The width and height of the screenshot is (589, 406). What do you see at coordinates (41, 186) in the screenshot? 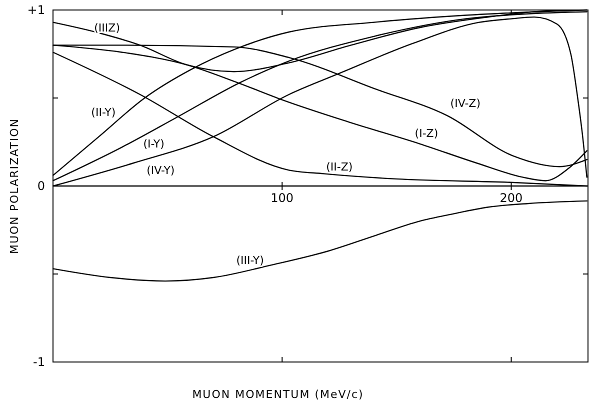
I see `y-tick-label: 0` at bounding box center [41, 186].